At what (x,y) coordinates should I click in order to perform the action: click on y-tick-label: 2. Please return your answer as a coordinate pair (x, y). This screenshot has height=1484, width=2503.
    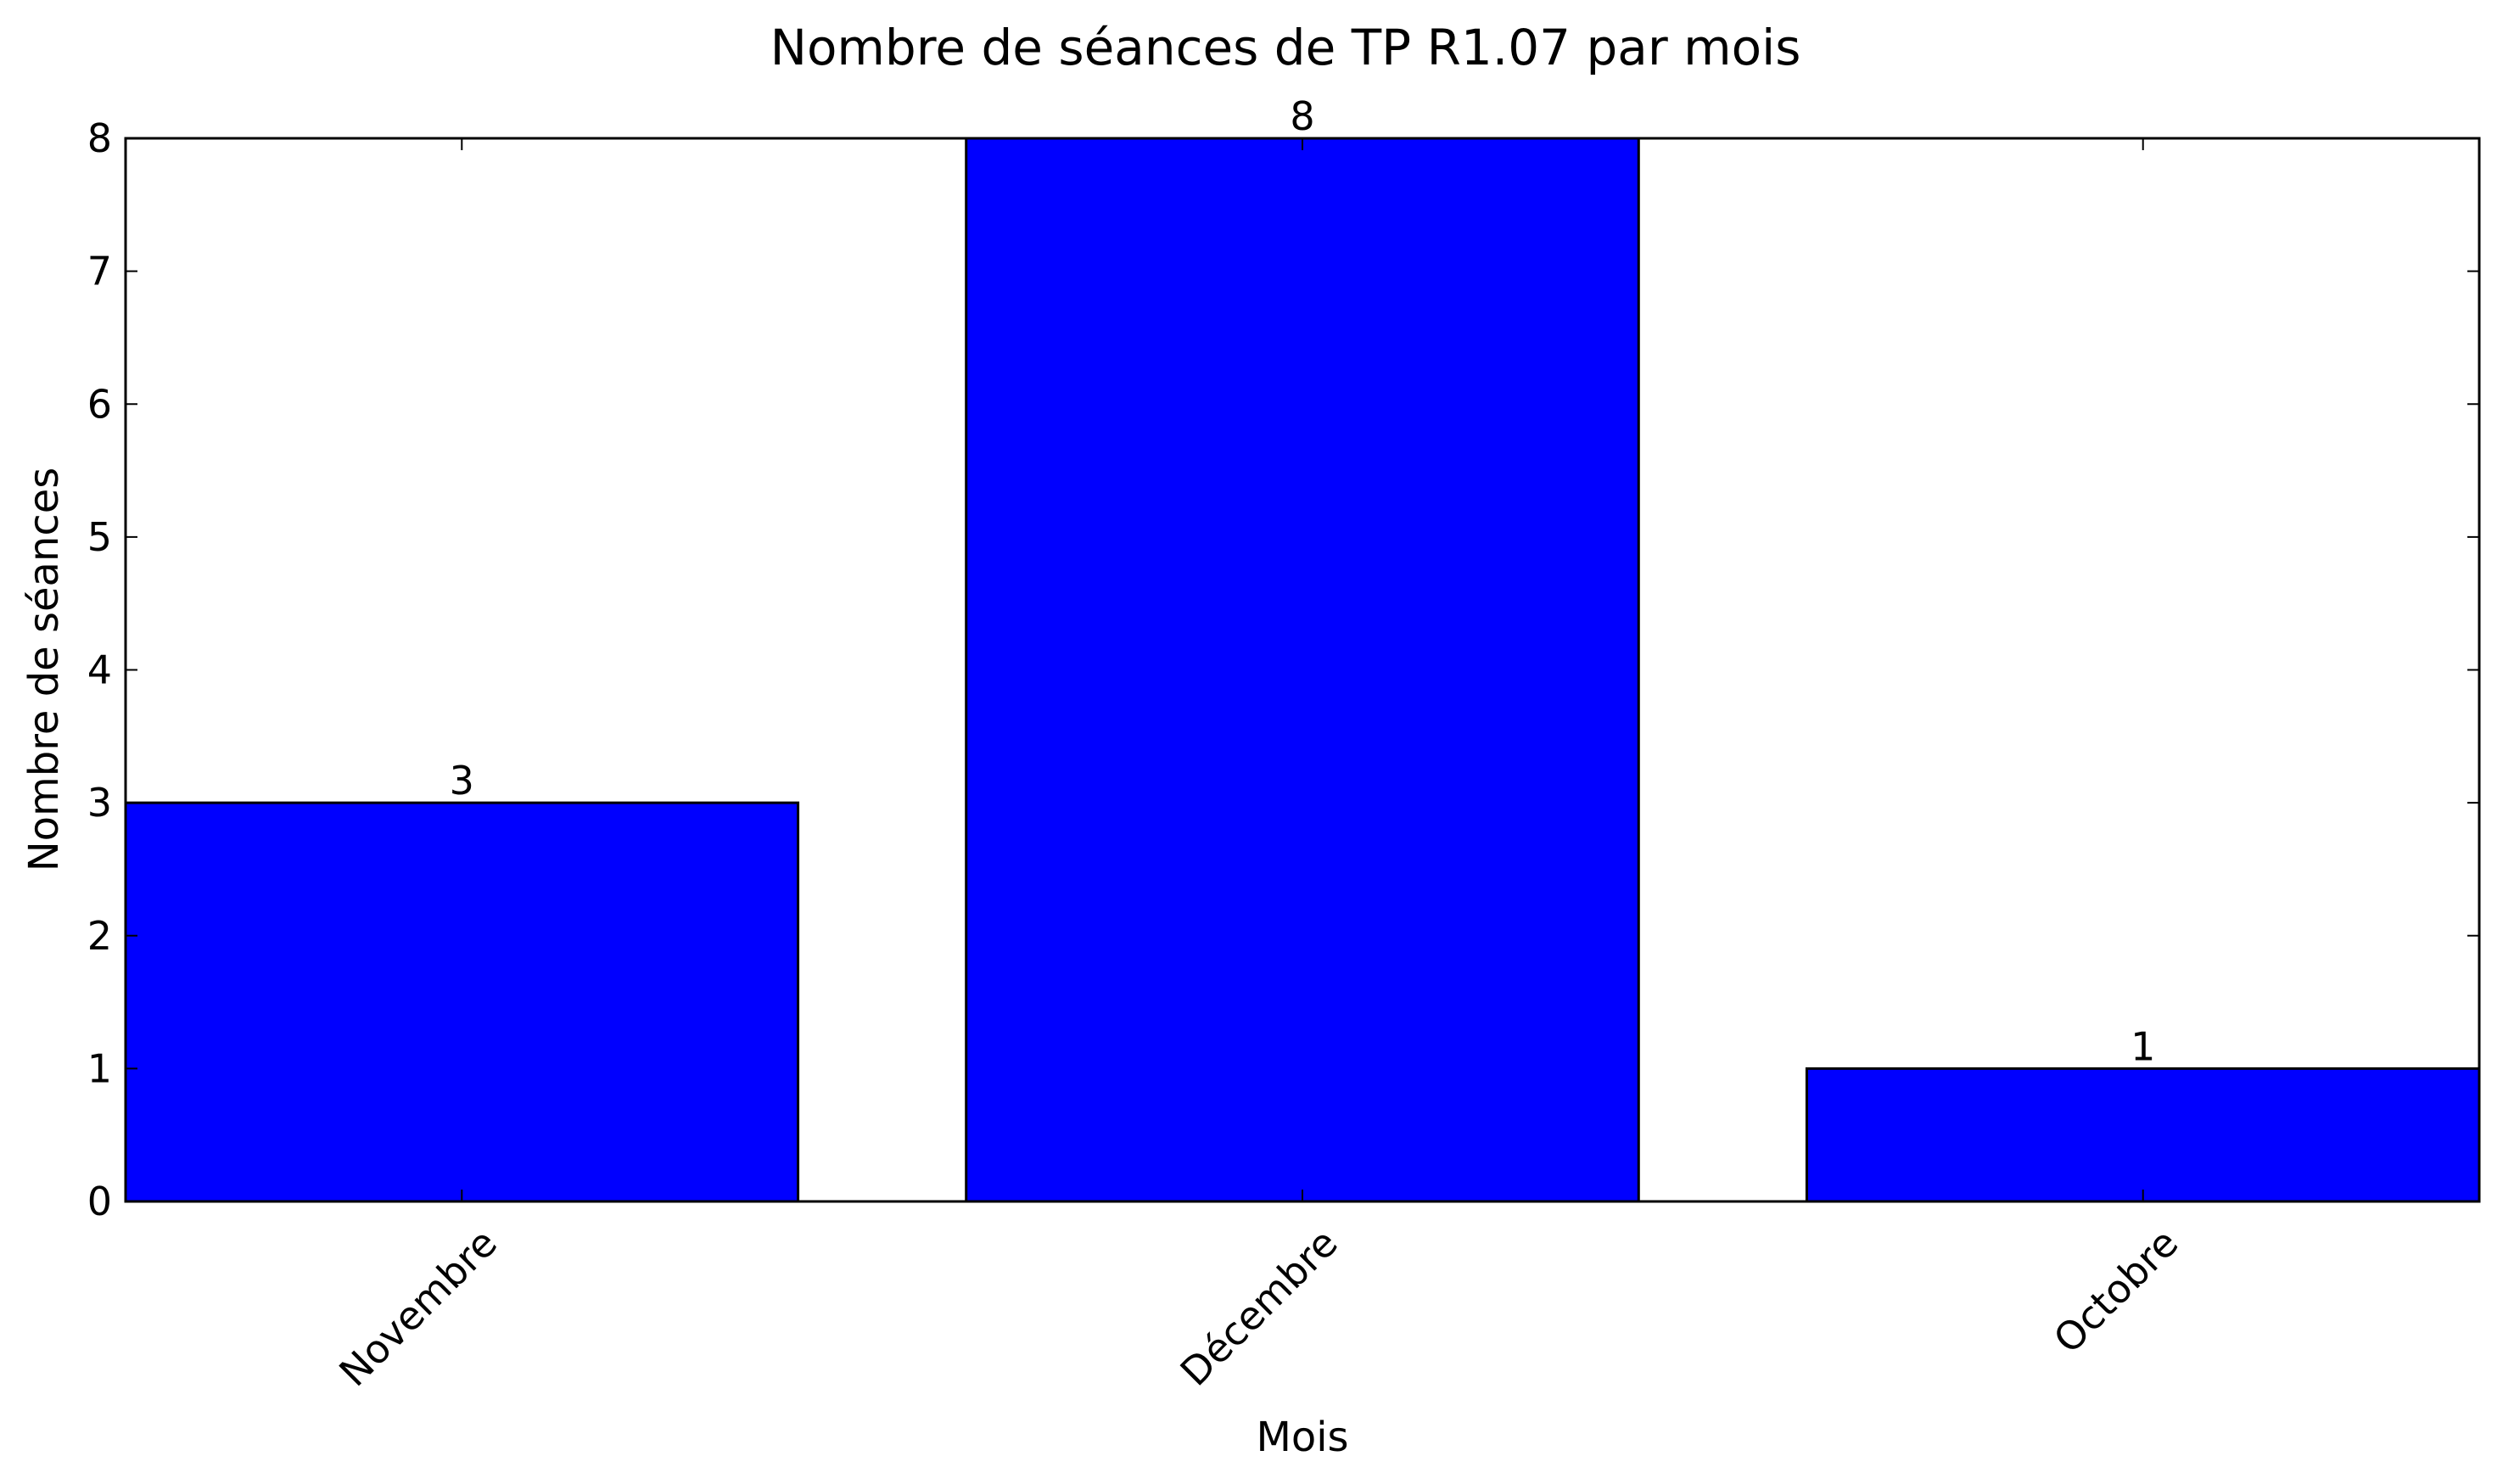
    Looking at the image, I should click on (99, 936).